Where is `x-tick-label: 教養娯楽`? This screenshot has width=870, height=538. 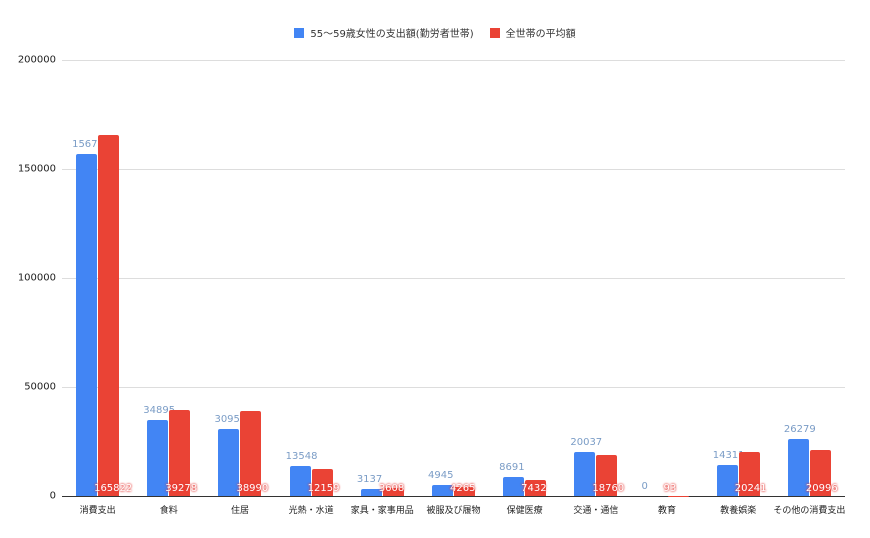
x-tick-label: 教養娯楽 is located at coordinates (738, 511).